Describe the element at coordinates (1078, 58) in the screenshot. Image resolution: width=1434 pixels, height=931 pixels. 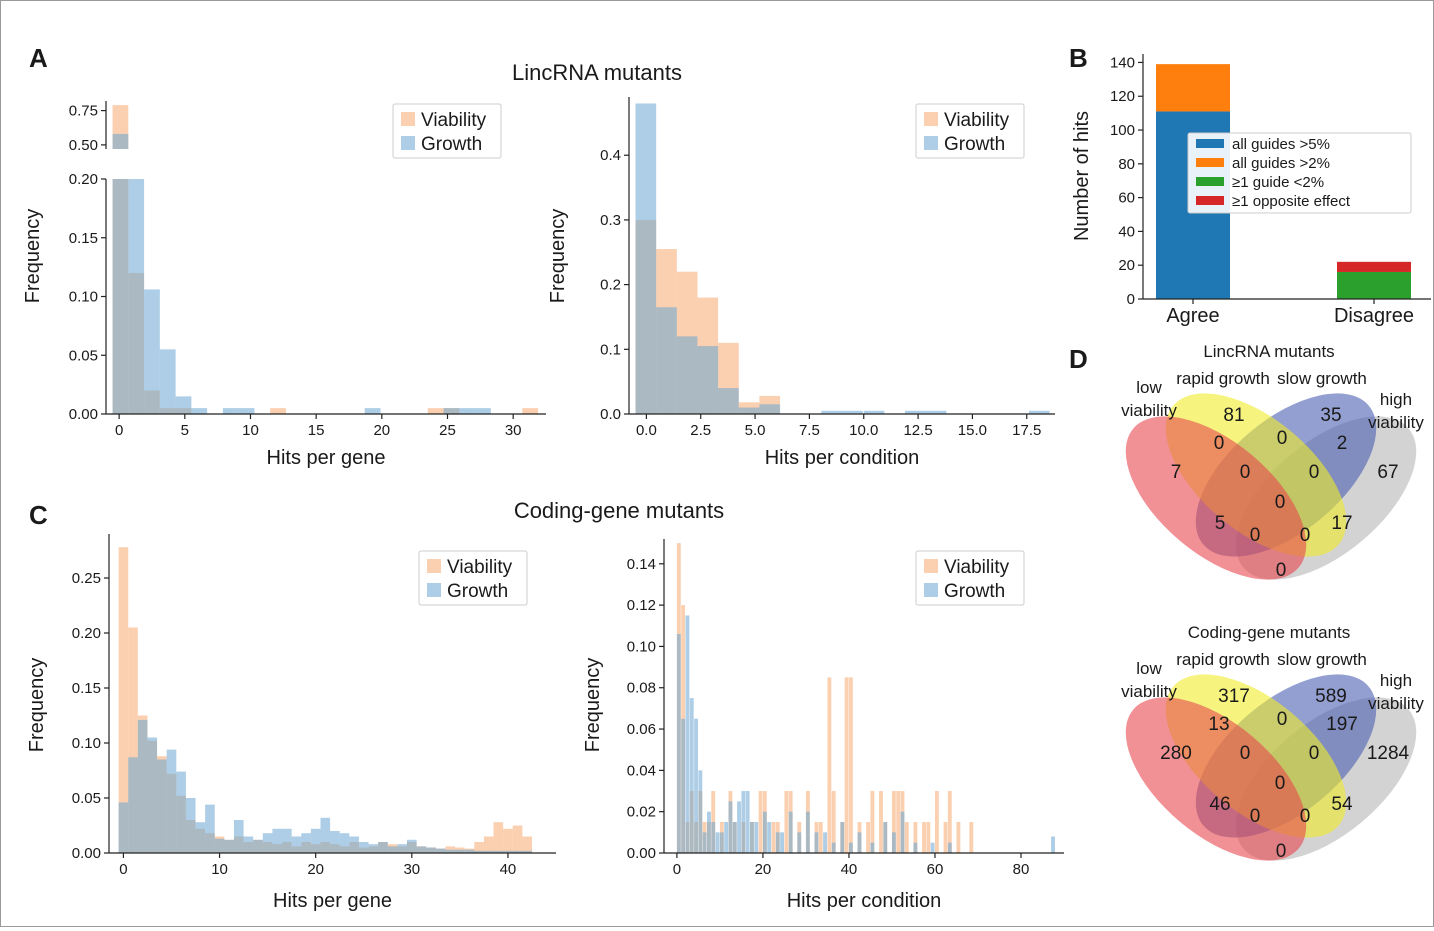
I see `panel-letter-b: B` at that location.